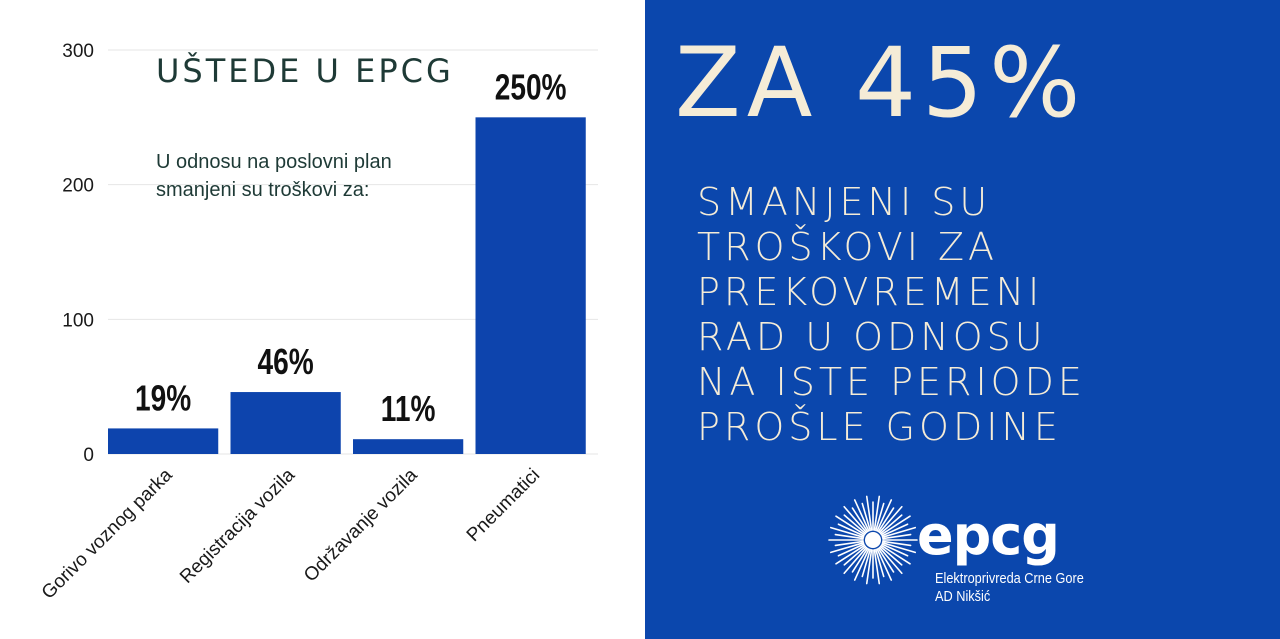 The image size is (1280, 639). Describe the element at coordinates (78, 186) in the screenshot. I see `y-tick-label: 200` at that location.